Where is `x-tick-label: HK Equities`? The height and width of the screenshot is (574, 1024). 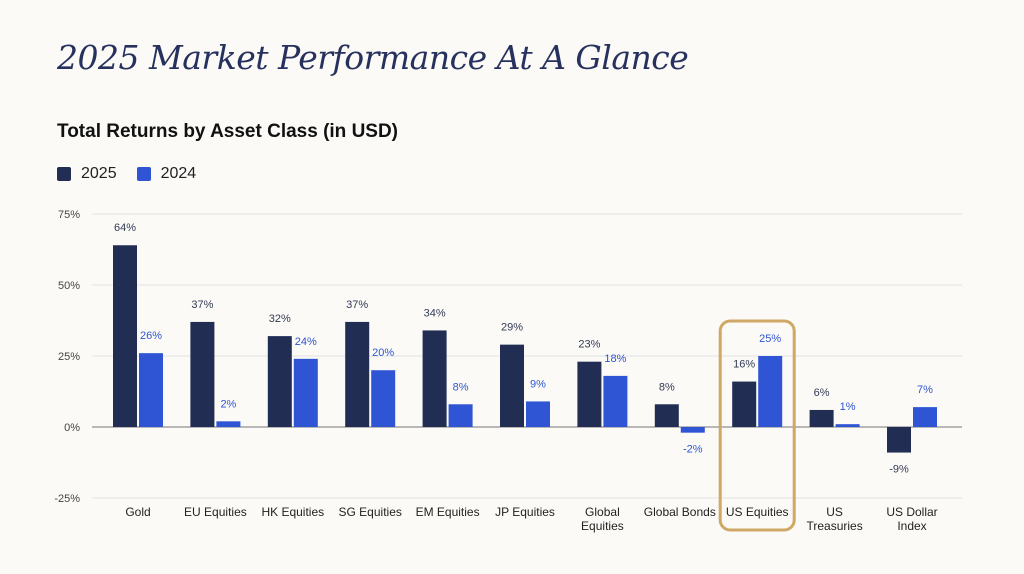
x-tick-label: HK Equities is located at coordinates (292, 512).